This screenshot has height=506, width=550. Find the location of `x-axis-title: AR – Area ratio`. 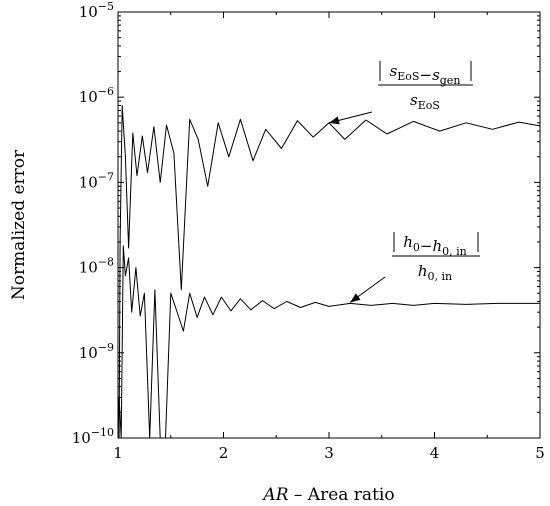

x-axis-title: AR – Area ratio is located at coordinates (327, 495).